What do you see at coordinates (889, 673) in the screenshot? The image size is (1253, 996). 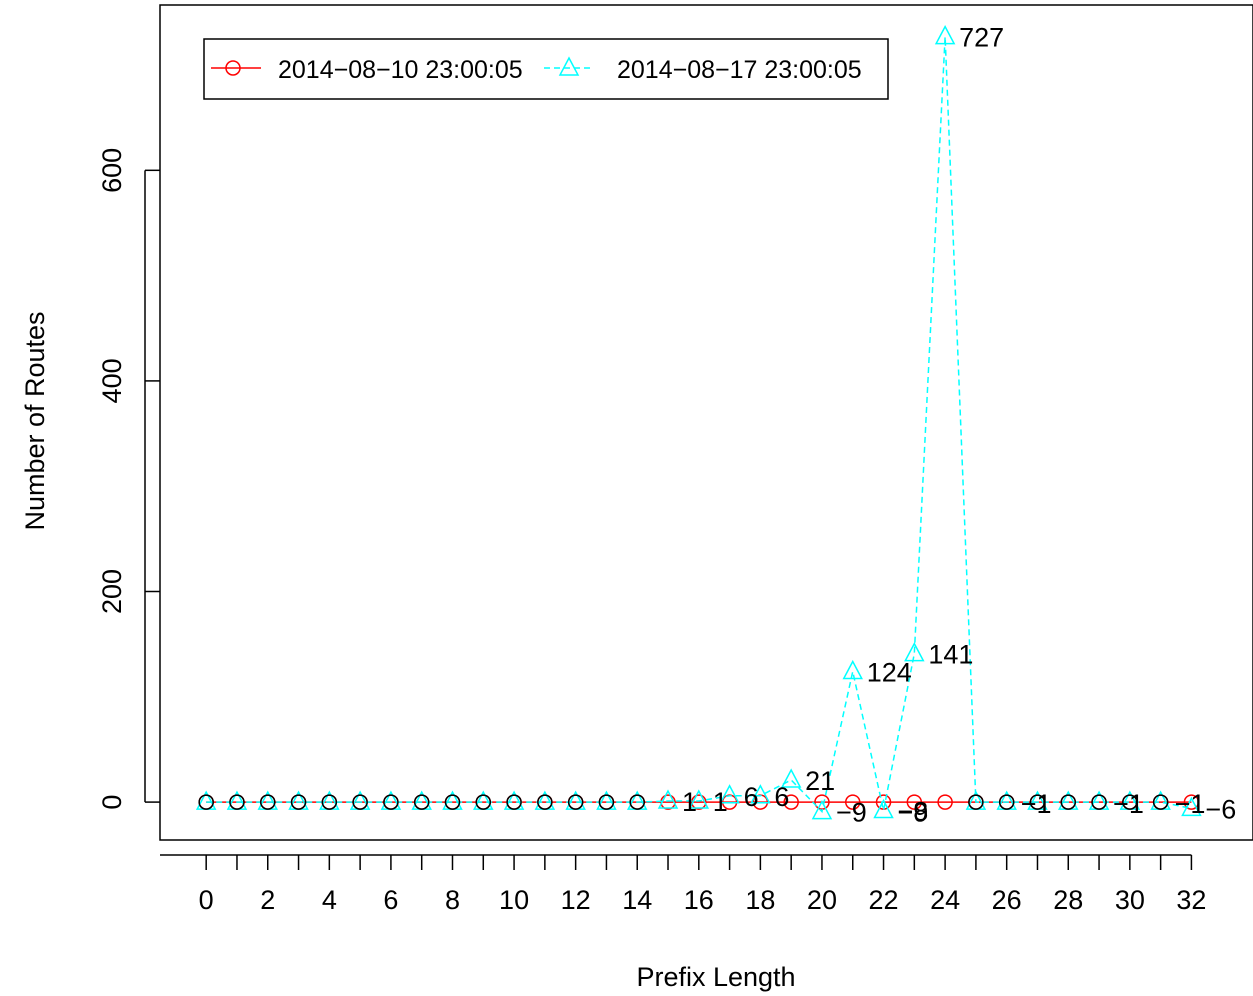 I see `data-label-6: 124` at bounding box center [889, 673].